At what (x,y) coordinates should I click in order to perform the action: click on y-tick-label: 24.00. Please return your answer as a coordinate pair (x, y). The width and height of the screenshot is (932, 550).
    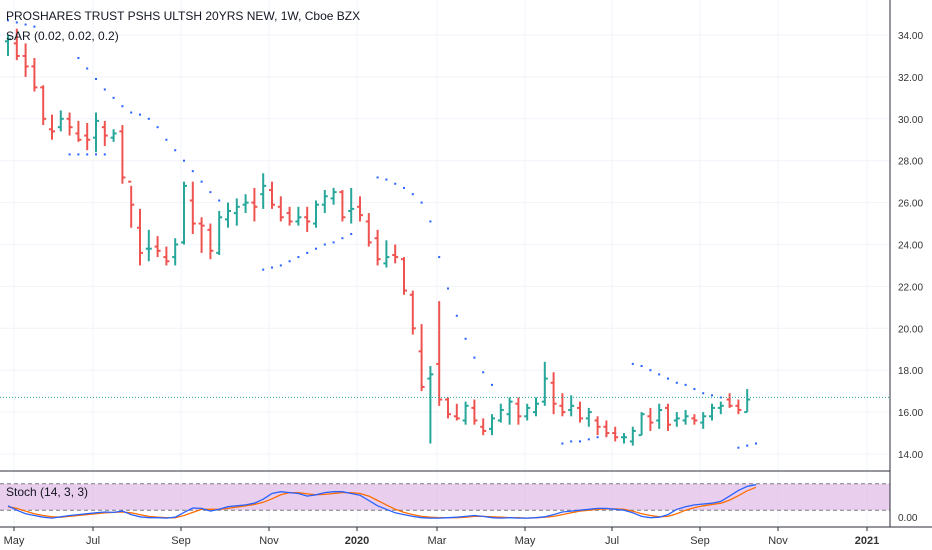
    Looking at the image, I should click on (910, 246).